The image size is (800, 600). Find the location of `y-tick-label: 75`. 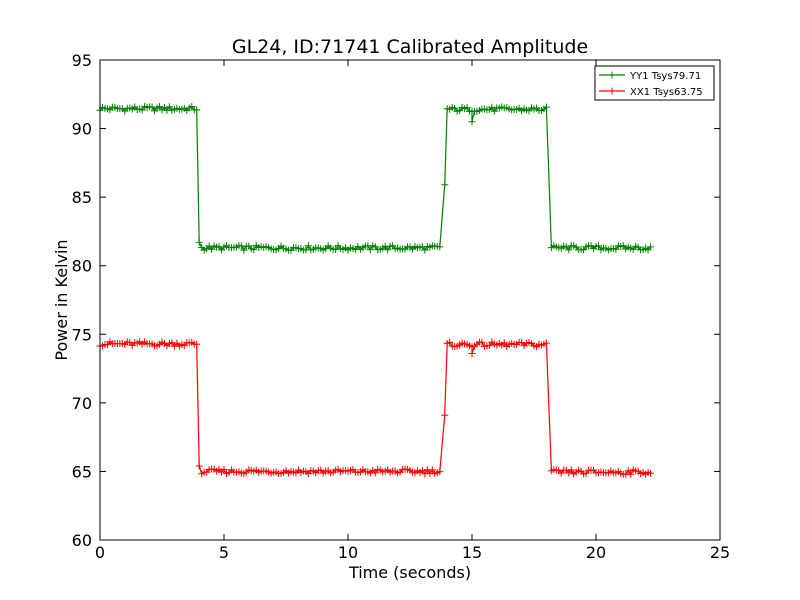

y-tick-label: 75 is located at coordinates (82, 334).